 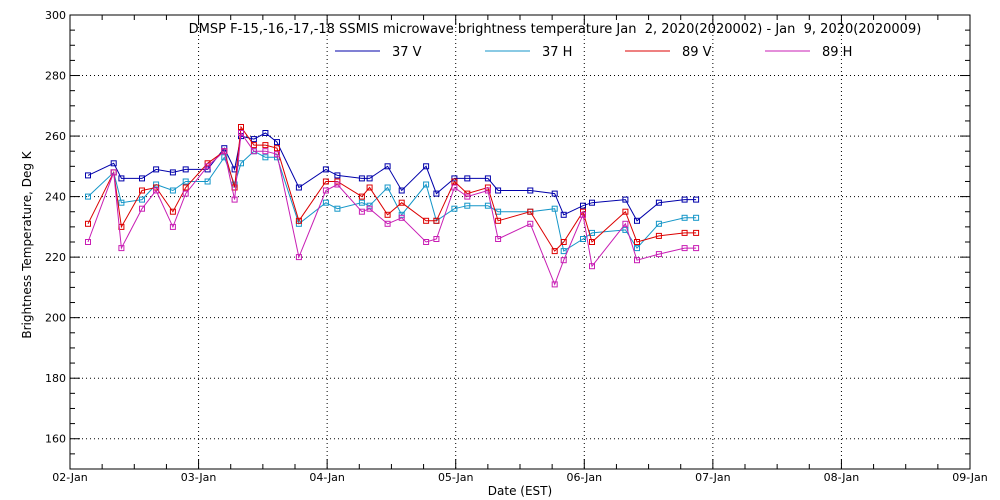 I want to click on y-axis-label: Brightness Temperature, Deg K, so click(x=27, y=244).